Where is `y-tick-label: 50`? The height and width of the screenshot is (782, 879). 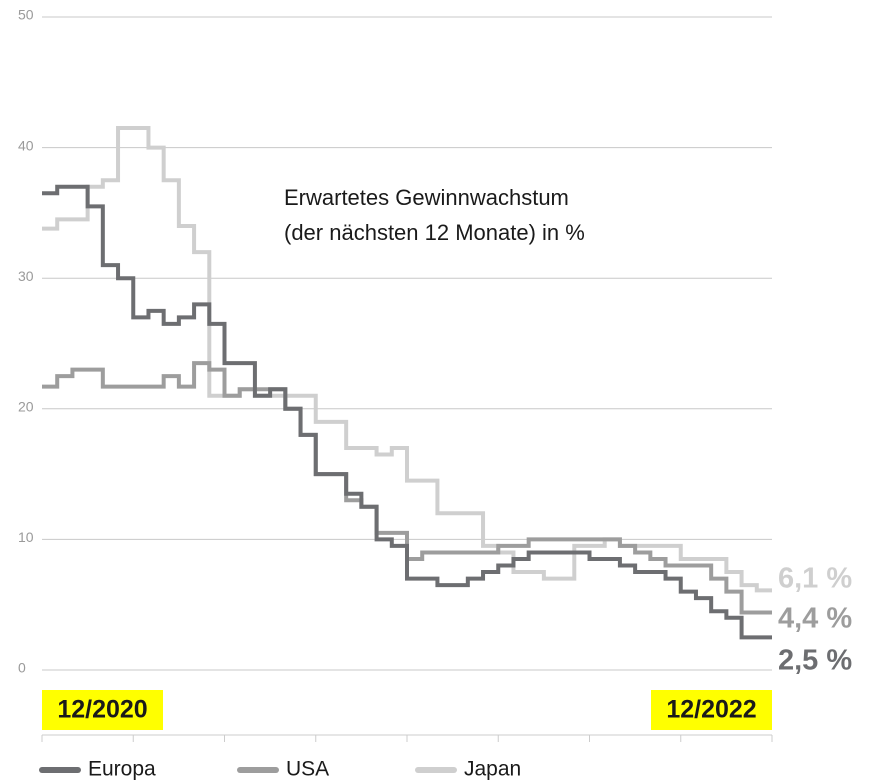 y-tick-label: 50 is located at coordinates (26, 15).